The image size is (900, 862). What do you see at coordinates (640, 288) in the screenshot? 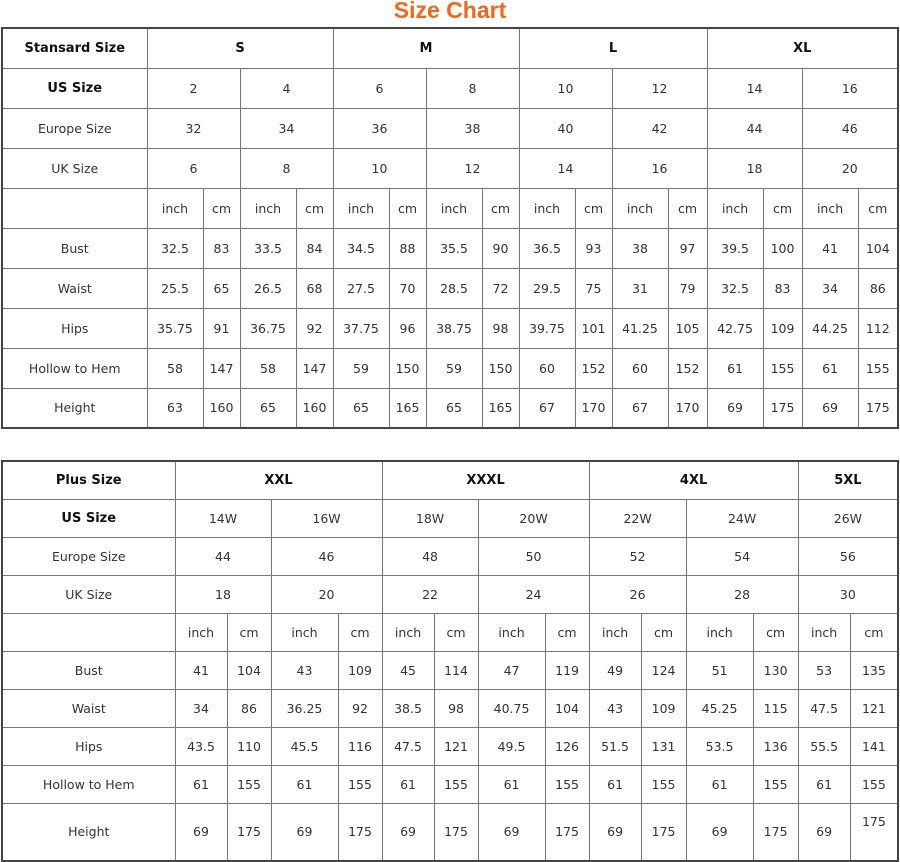
I see `measurement-value: 31` at bounding box center [640, 288].